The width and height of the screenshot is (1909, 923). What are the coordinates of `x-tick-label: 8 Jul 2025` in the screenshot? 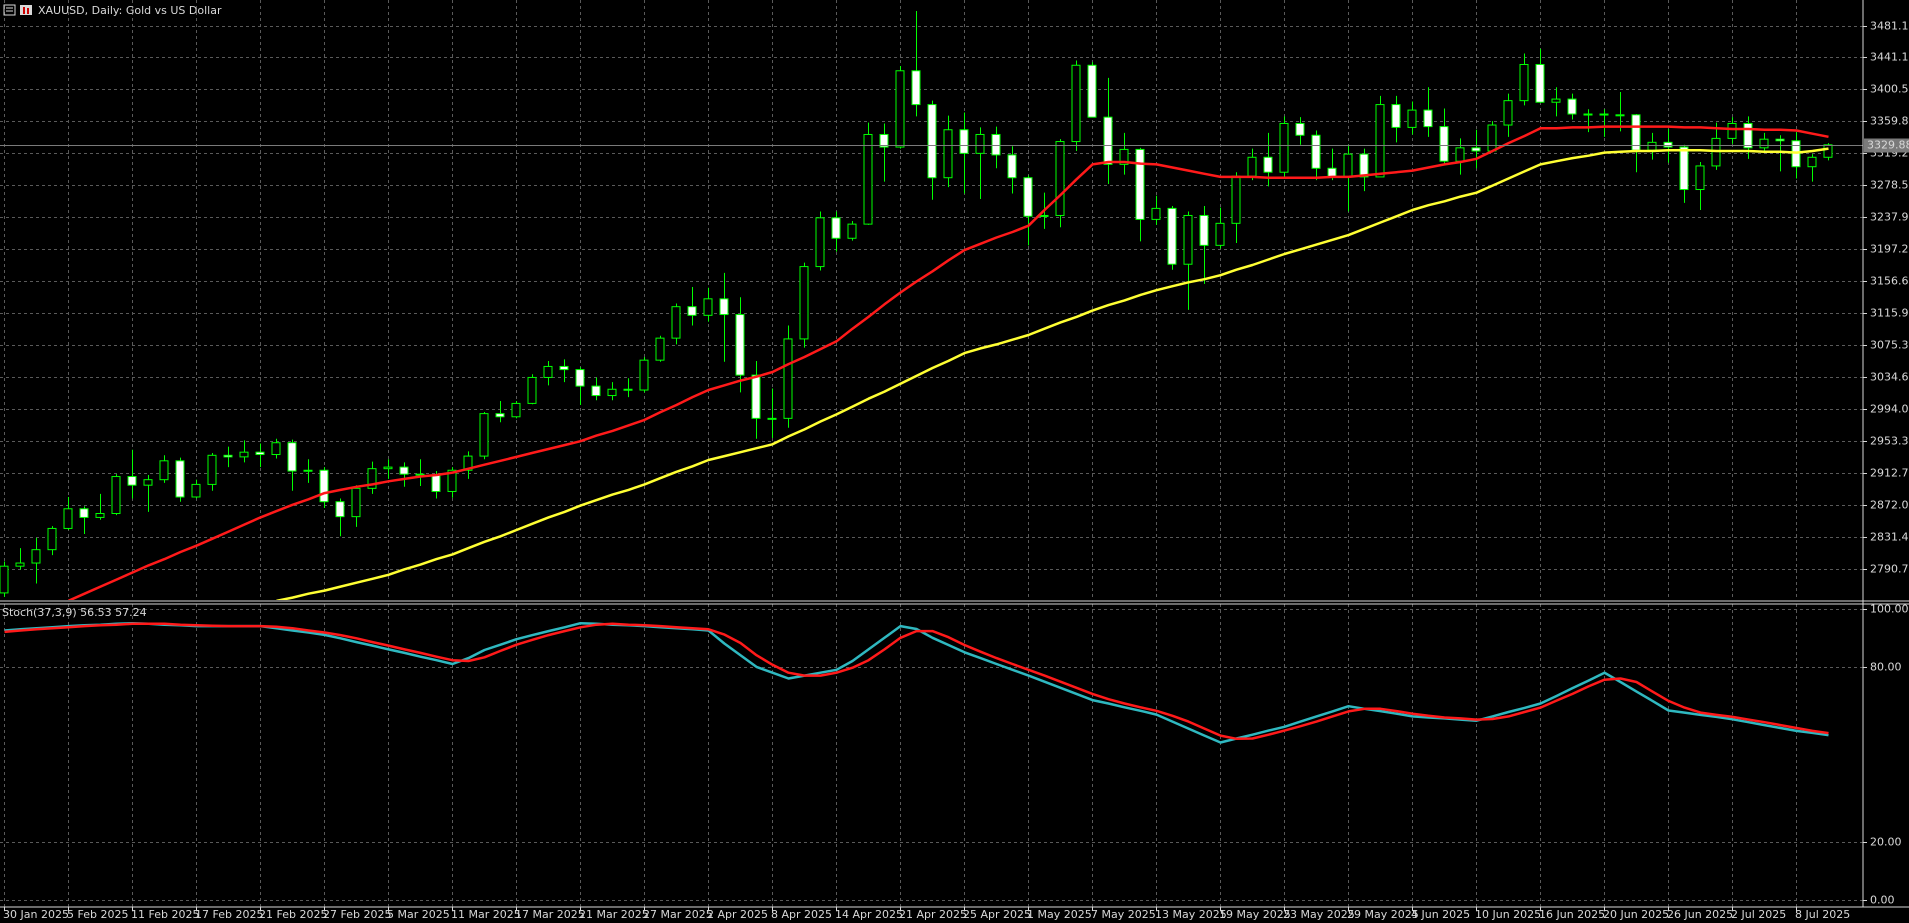 It's located at (1822, 914).